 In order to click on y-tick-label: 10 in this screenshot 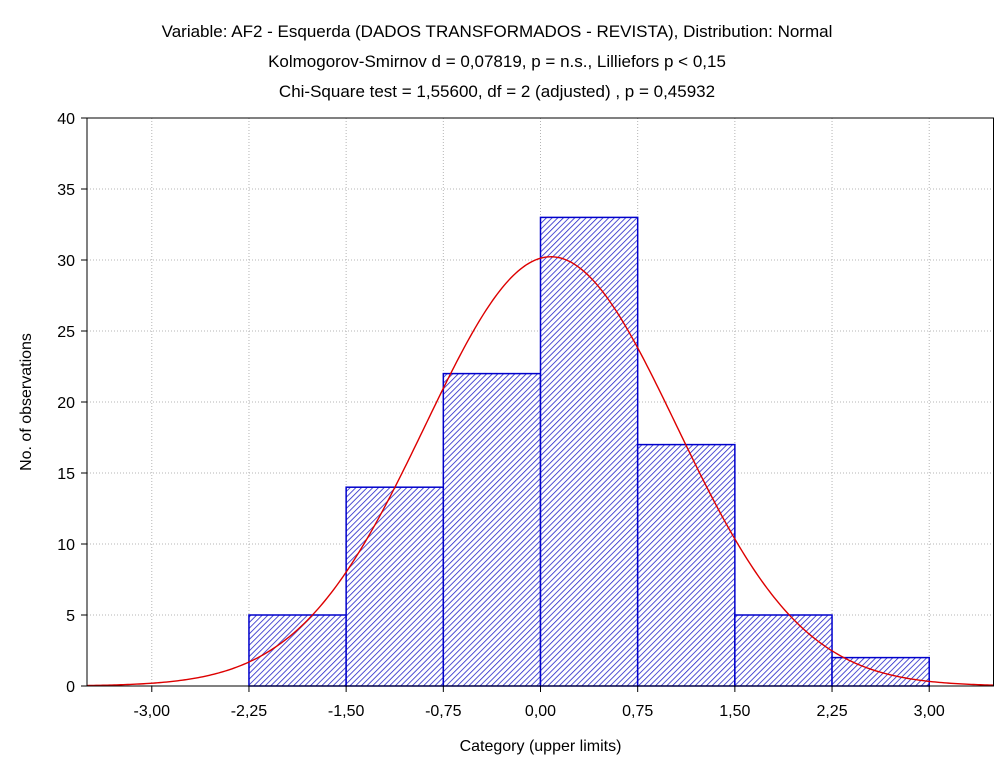, I will do `click(66, 545)`.